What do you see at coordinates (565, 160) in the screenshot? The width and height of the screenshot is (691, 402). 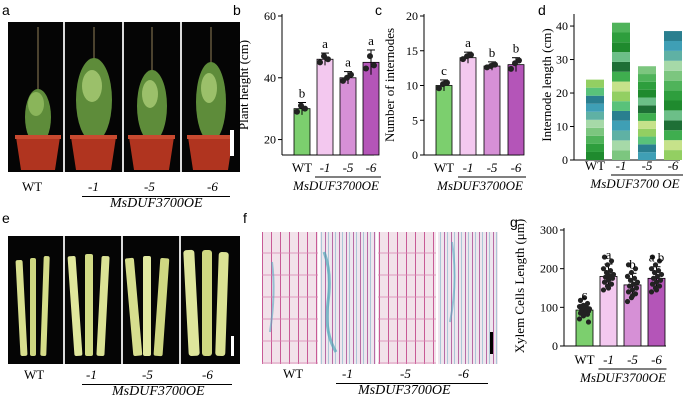 I see `ytick-label-d: 0` at bounding box center [565, 160].